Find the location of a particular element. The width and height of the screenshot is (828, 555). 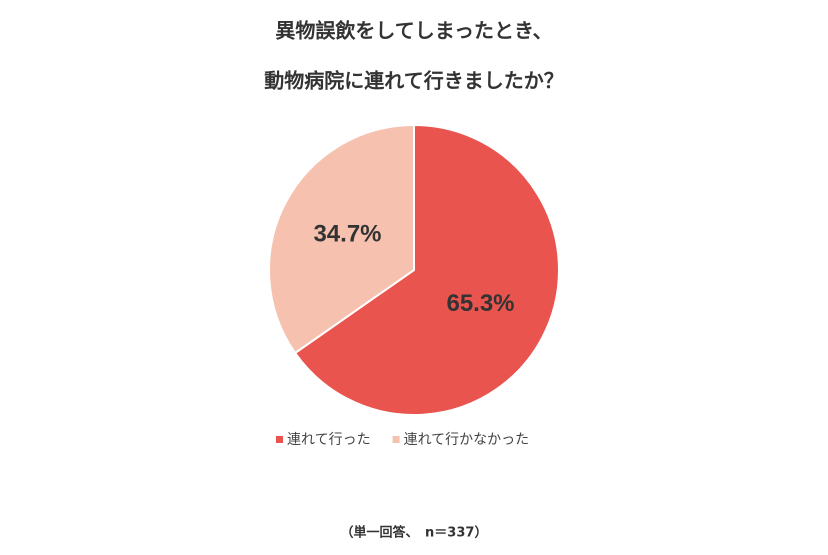

pie-slice is located at coordinates (341, 239).